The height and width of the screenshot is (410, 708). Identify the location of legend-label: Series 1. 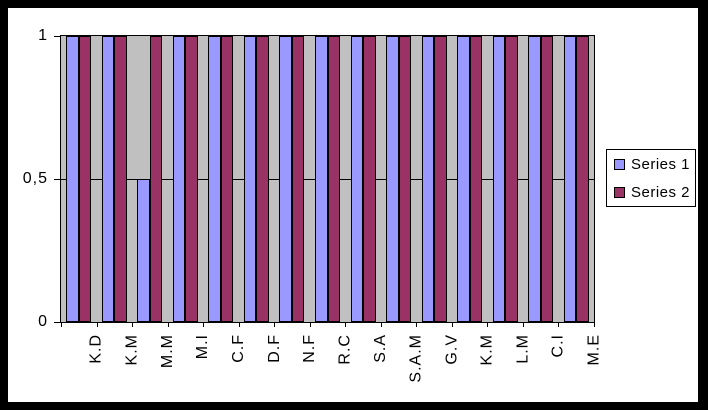
(661, 164).